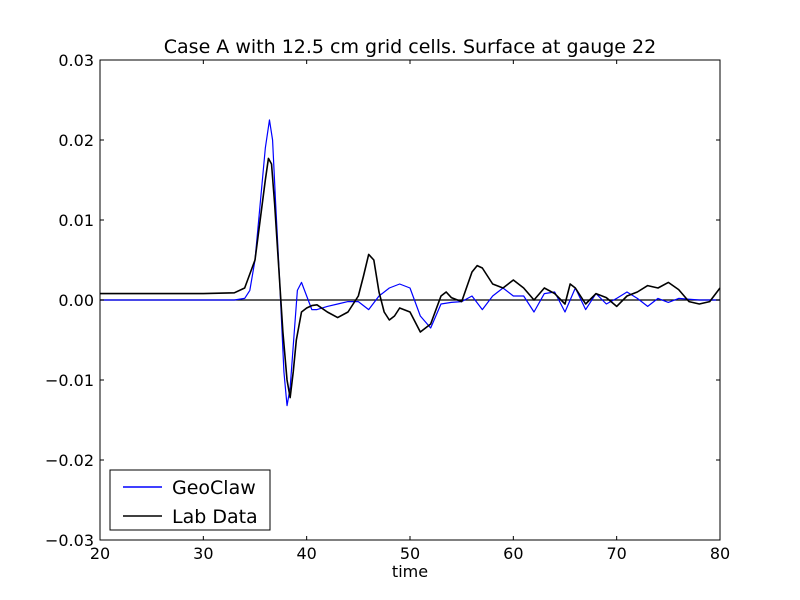 The width and height of the screenshot is (800, 600). Describe the element at coordinates (69, 460) in the screenshot. I see `y-tick-label: −0.02` at that location.